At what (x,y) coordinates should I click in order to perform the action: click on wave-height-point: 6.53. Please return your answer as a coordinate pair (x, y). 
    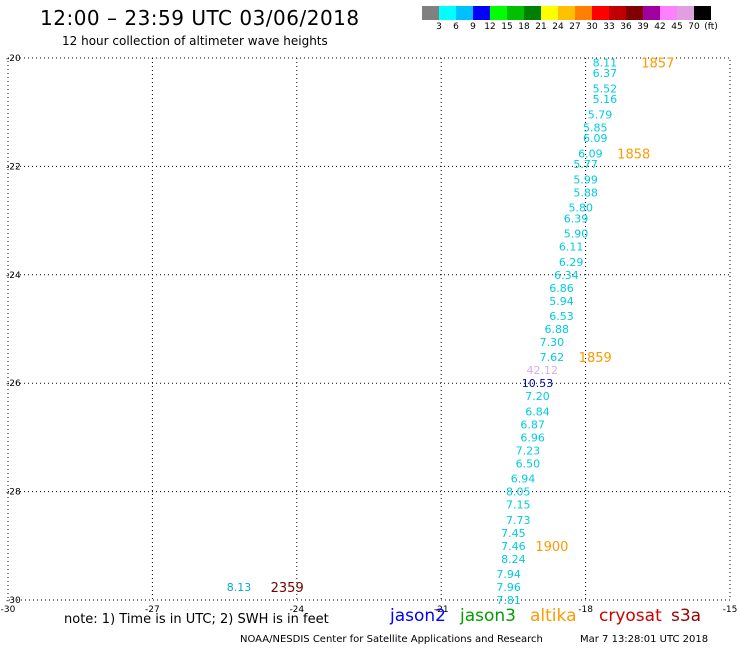
    Looking at the image, I should click on (561, 316).